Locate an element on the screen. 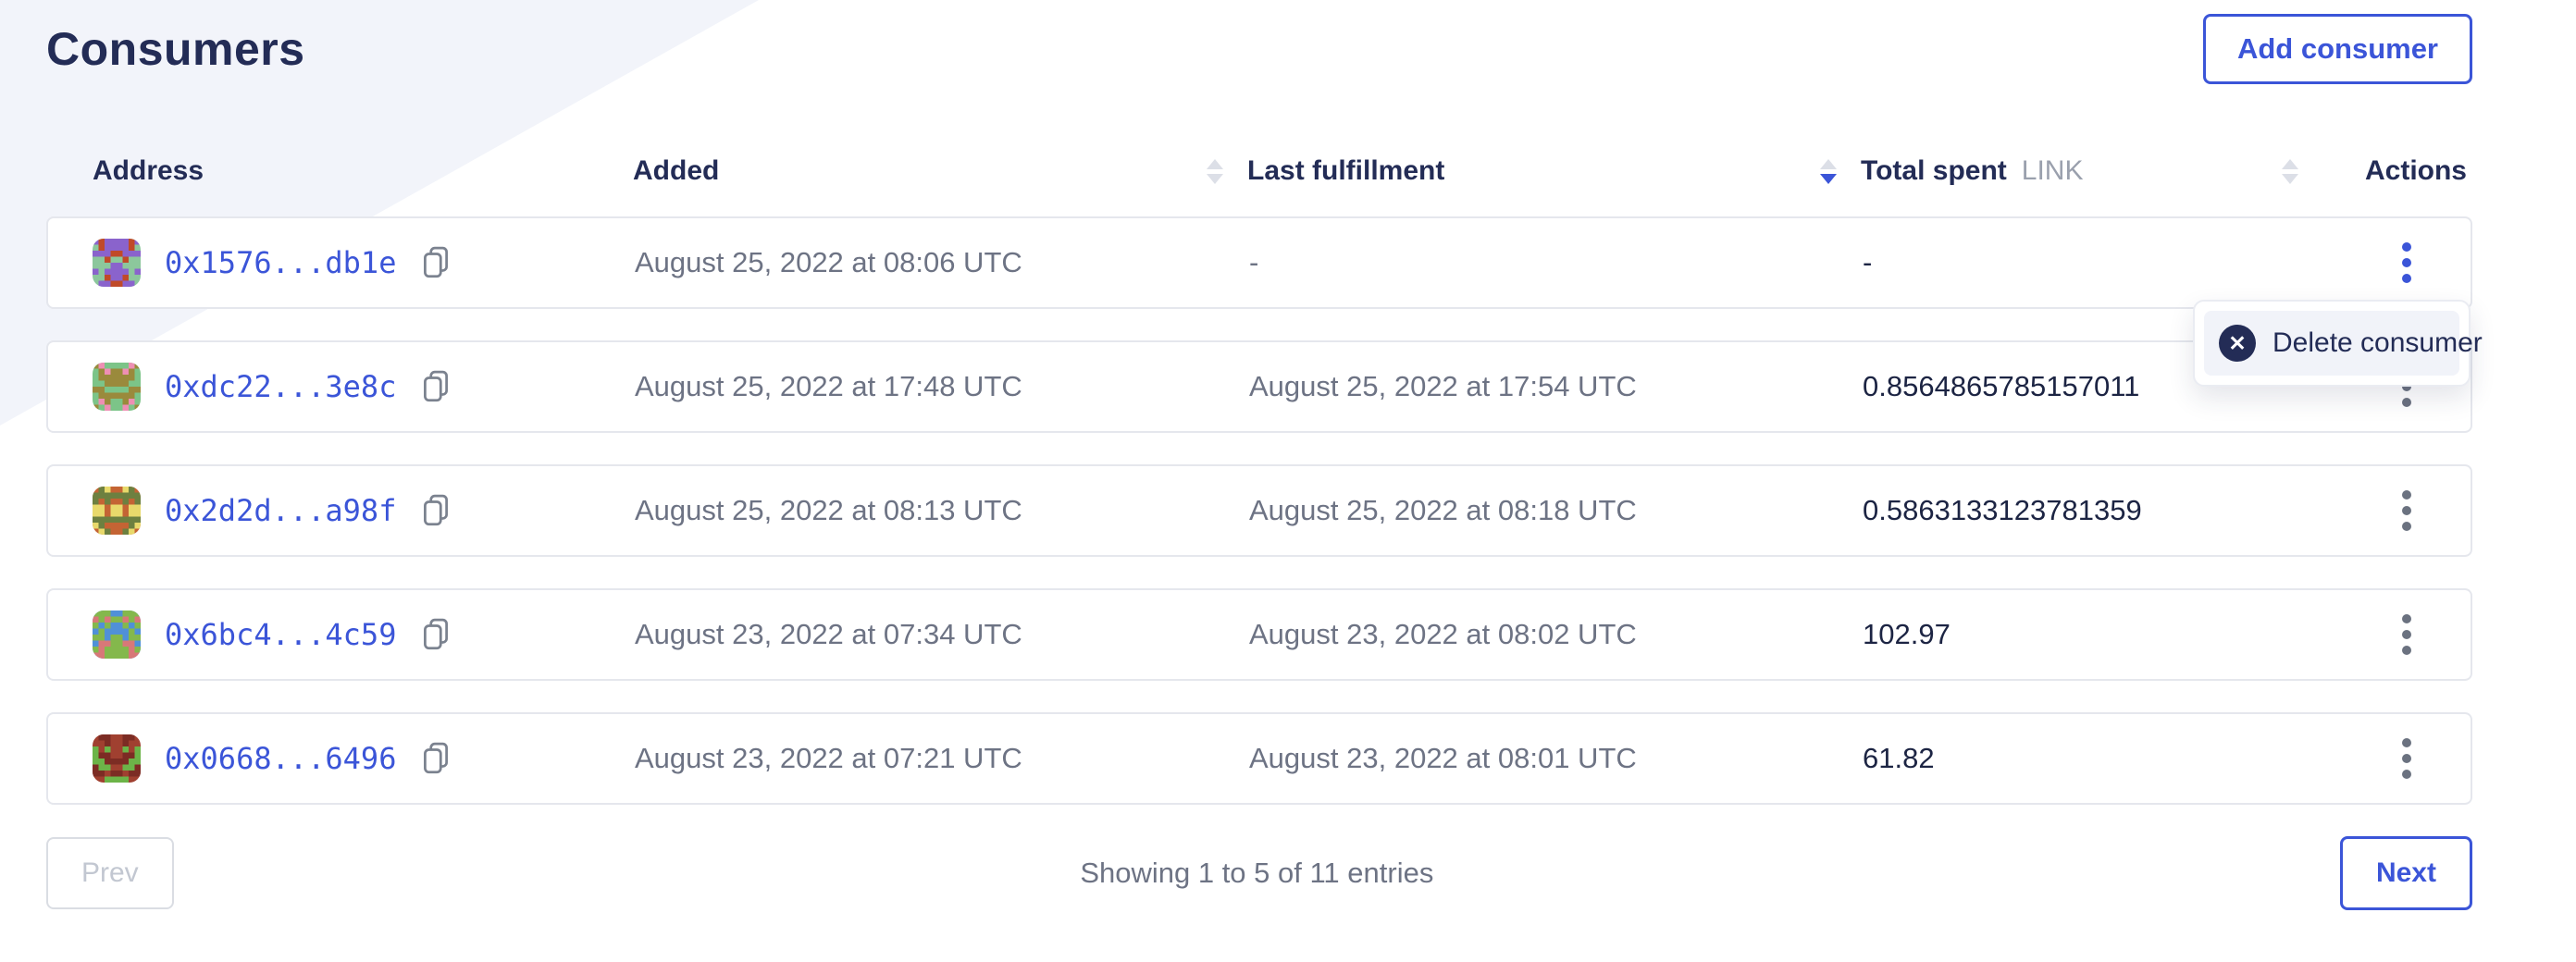 The height and width of the screenshot is (962, 2576). address-cell: 0x0668...6496 is located at coordinates (342, 758).